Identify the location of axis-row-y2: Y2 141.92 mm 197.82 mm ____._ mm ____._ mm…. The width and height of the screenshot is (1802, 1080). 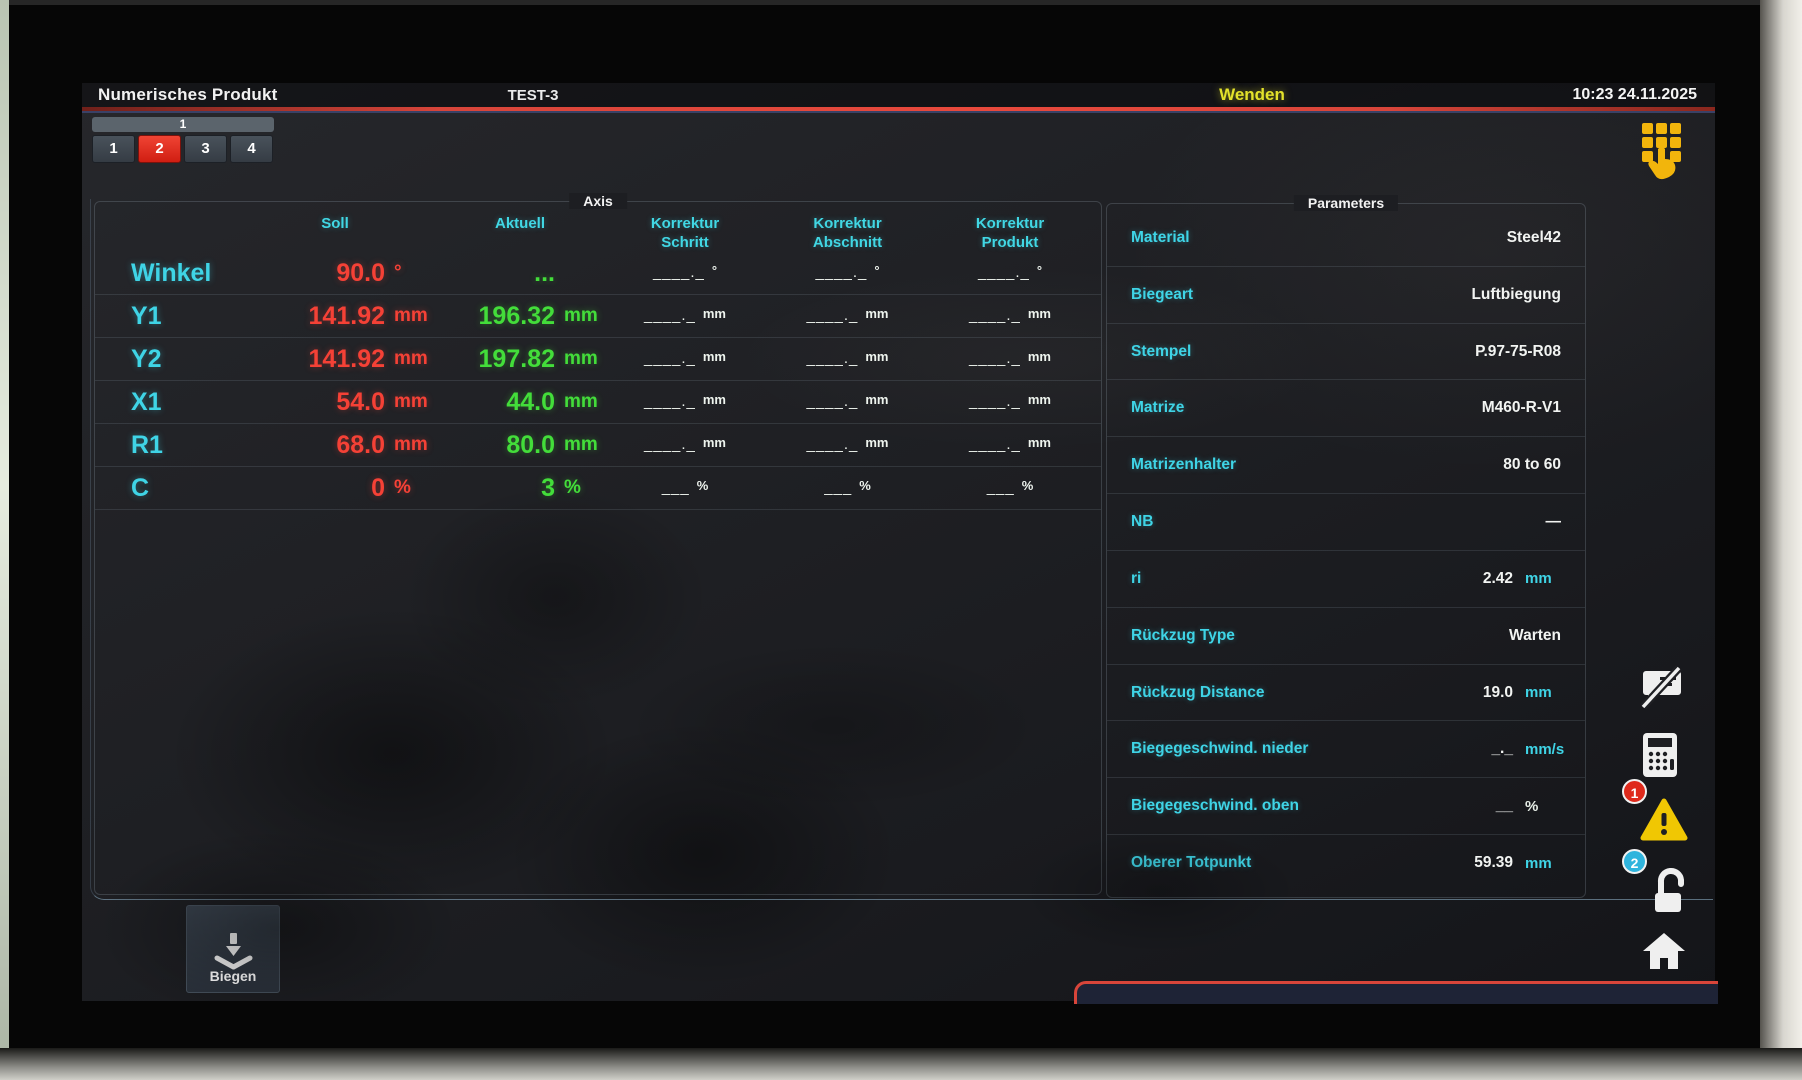
(598, 360).